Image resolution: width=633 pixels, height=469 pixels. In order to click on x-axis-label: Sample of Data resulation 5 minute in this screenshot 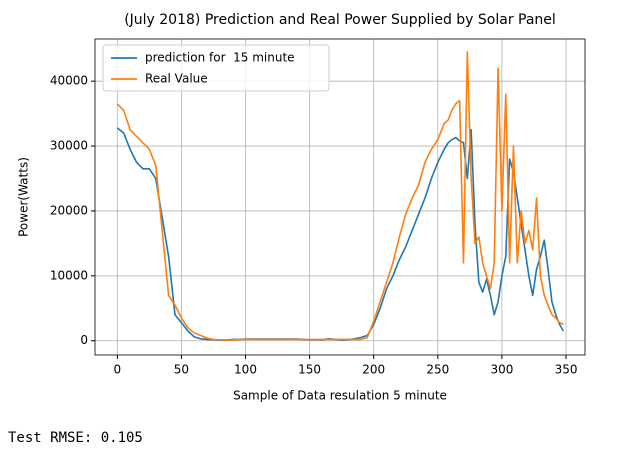, I will do `click(340, 396)`.